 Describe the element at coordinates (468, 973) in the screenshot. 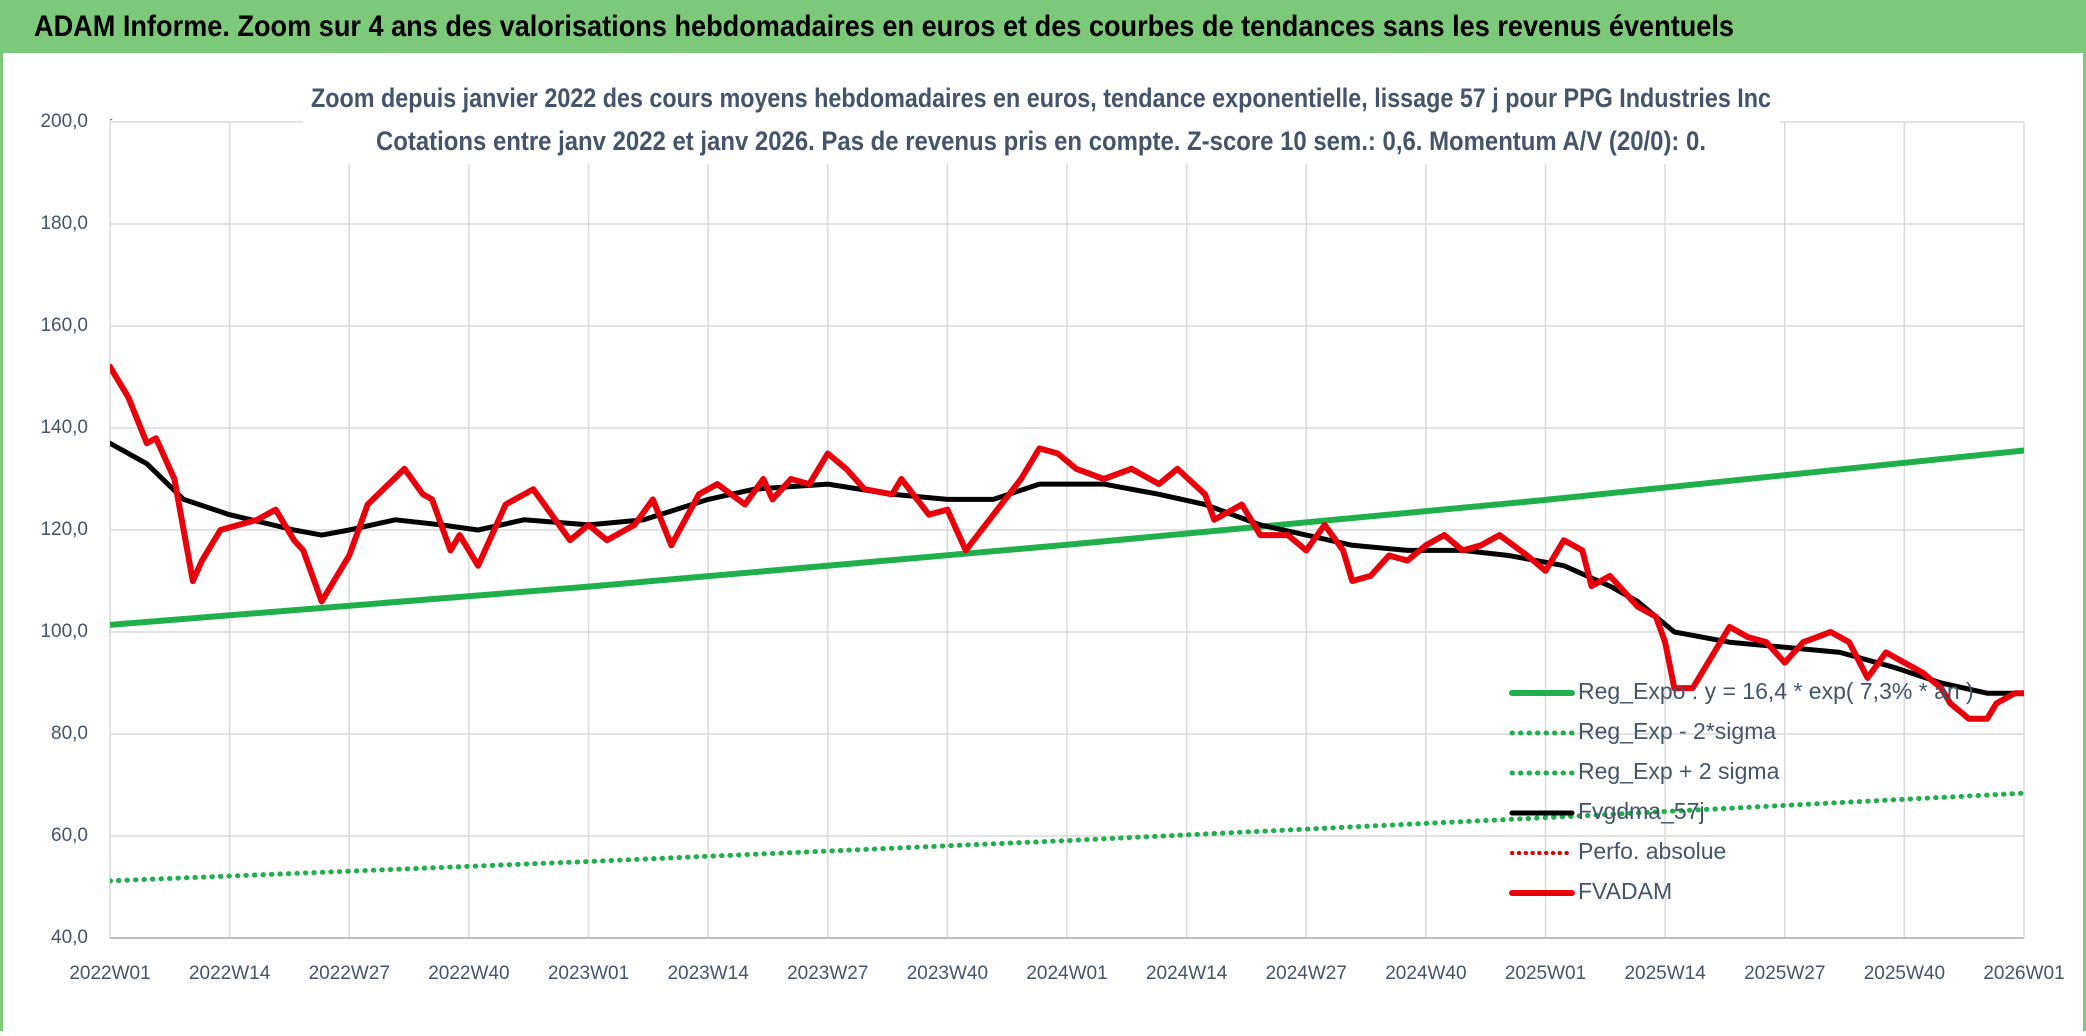

I see `x-tick-label: 2022W40` at that location.